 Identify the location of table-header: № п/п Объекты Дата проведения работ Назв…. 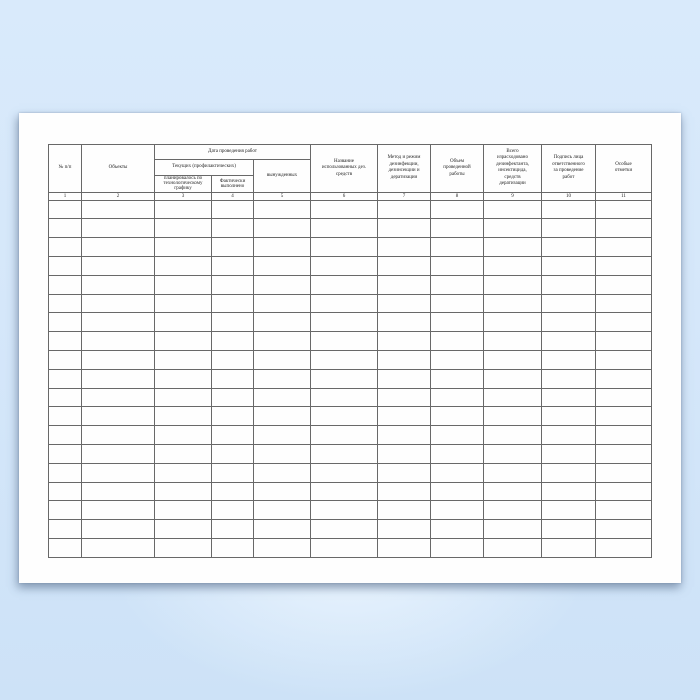
(350, 172).